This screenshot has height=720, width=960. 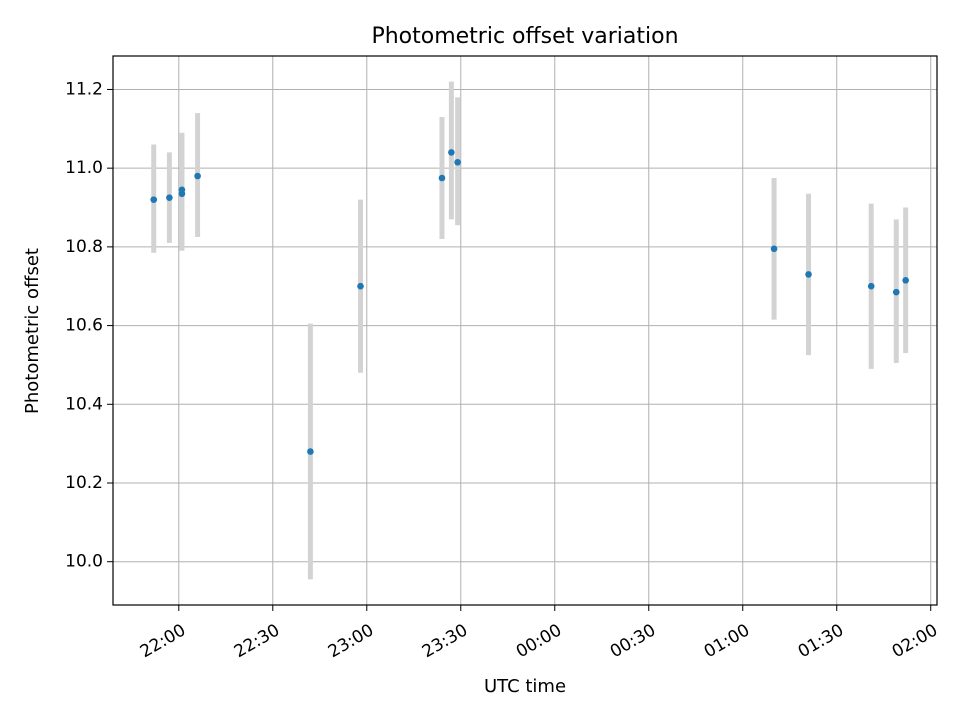 What do you see at coordinates (84, 404) in the screenshot?
I see `y-tick-label: 10.4` at bounding box center [84, 404].